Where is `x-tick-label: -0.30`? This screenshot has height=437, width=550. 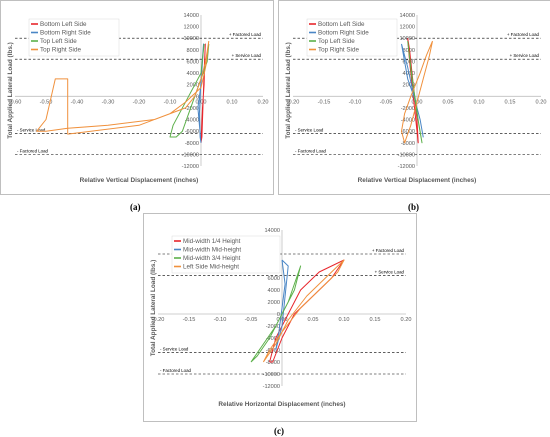
x-tick-label: -0.30 is located at coordinates (108, 102).